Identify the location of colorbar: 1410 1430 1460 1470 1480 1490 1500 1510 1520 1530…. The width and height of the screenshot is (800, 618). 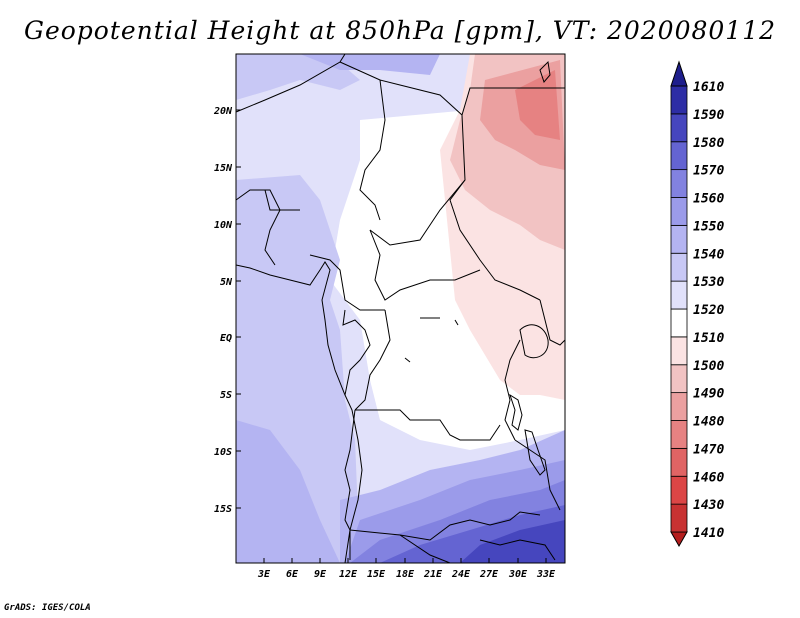
(697, 304).